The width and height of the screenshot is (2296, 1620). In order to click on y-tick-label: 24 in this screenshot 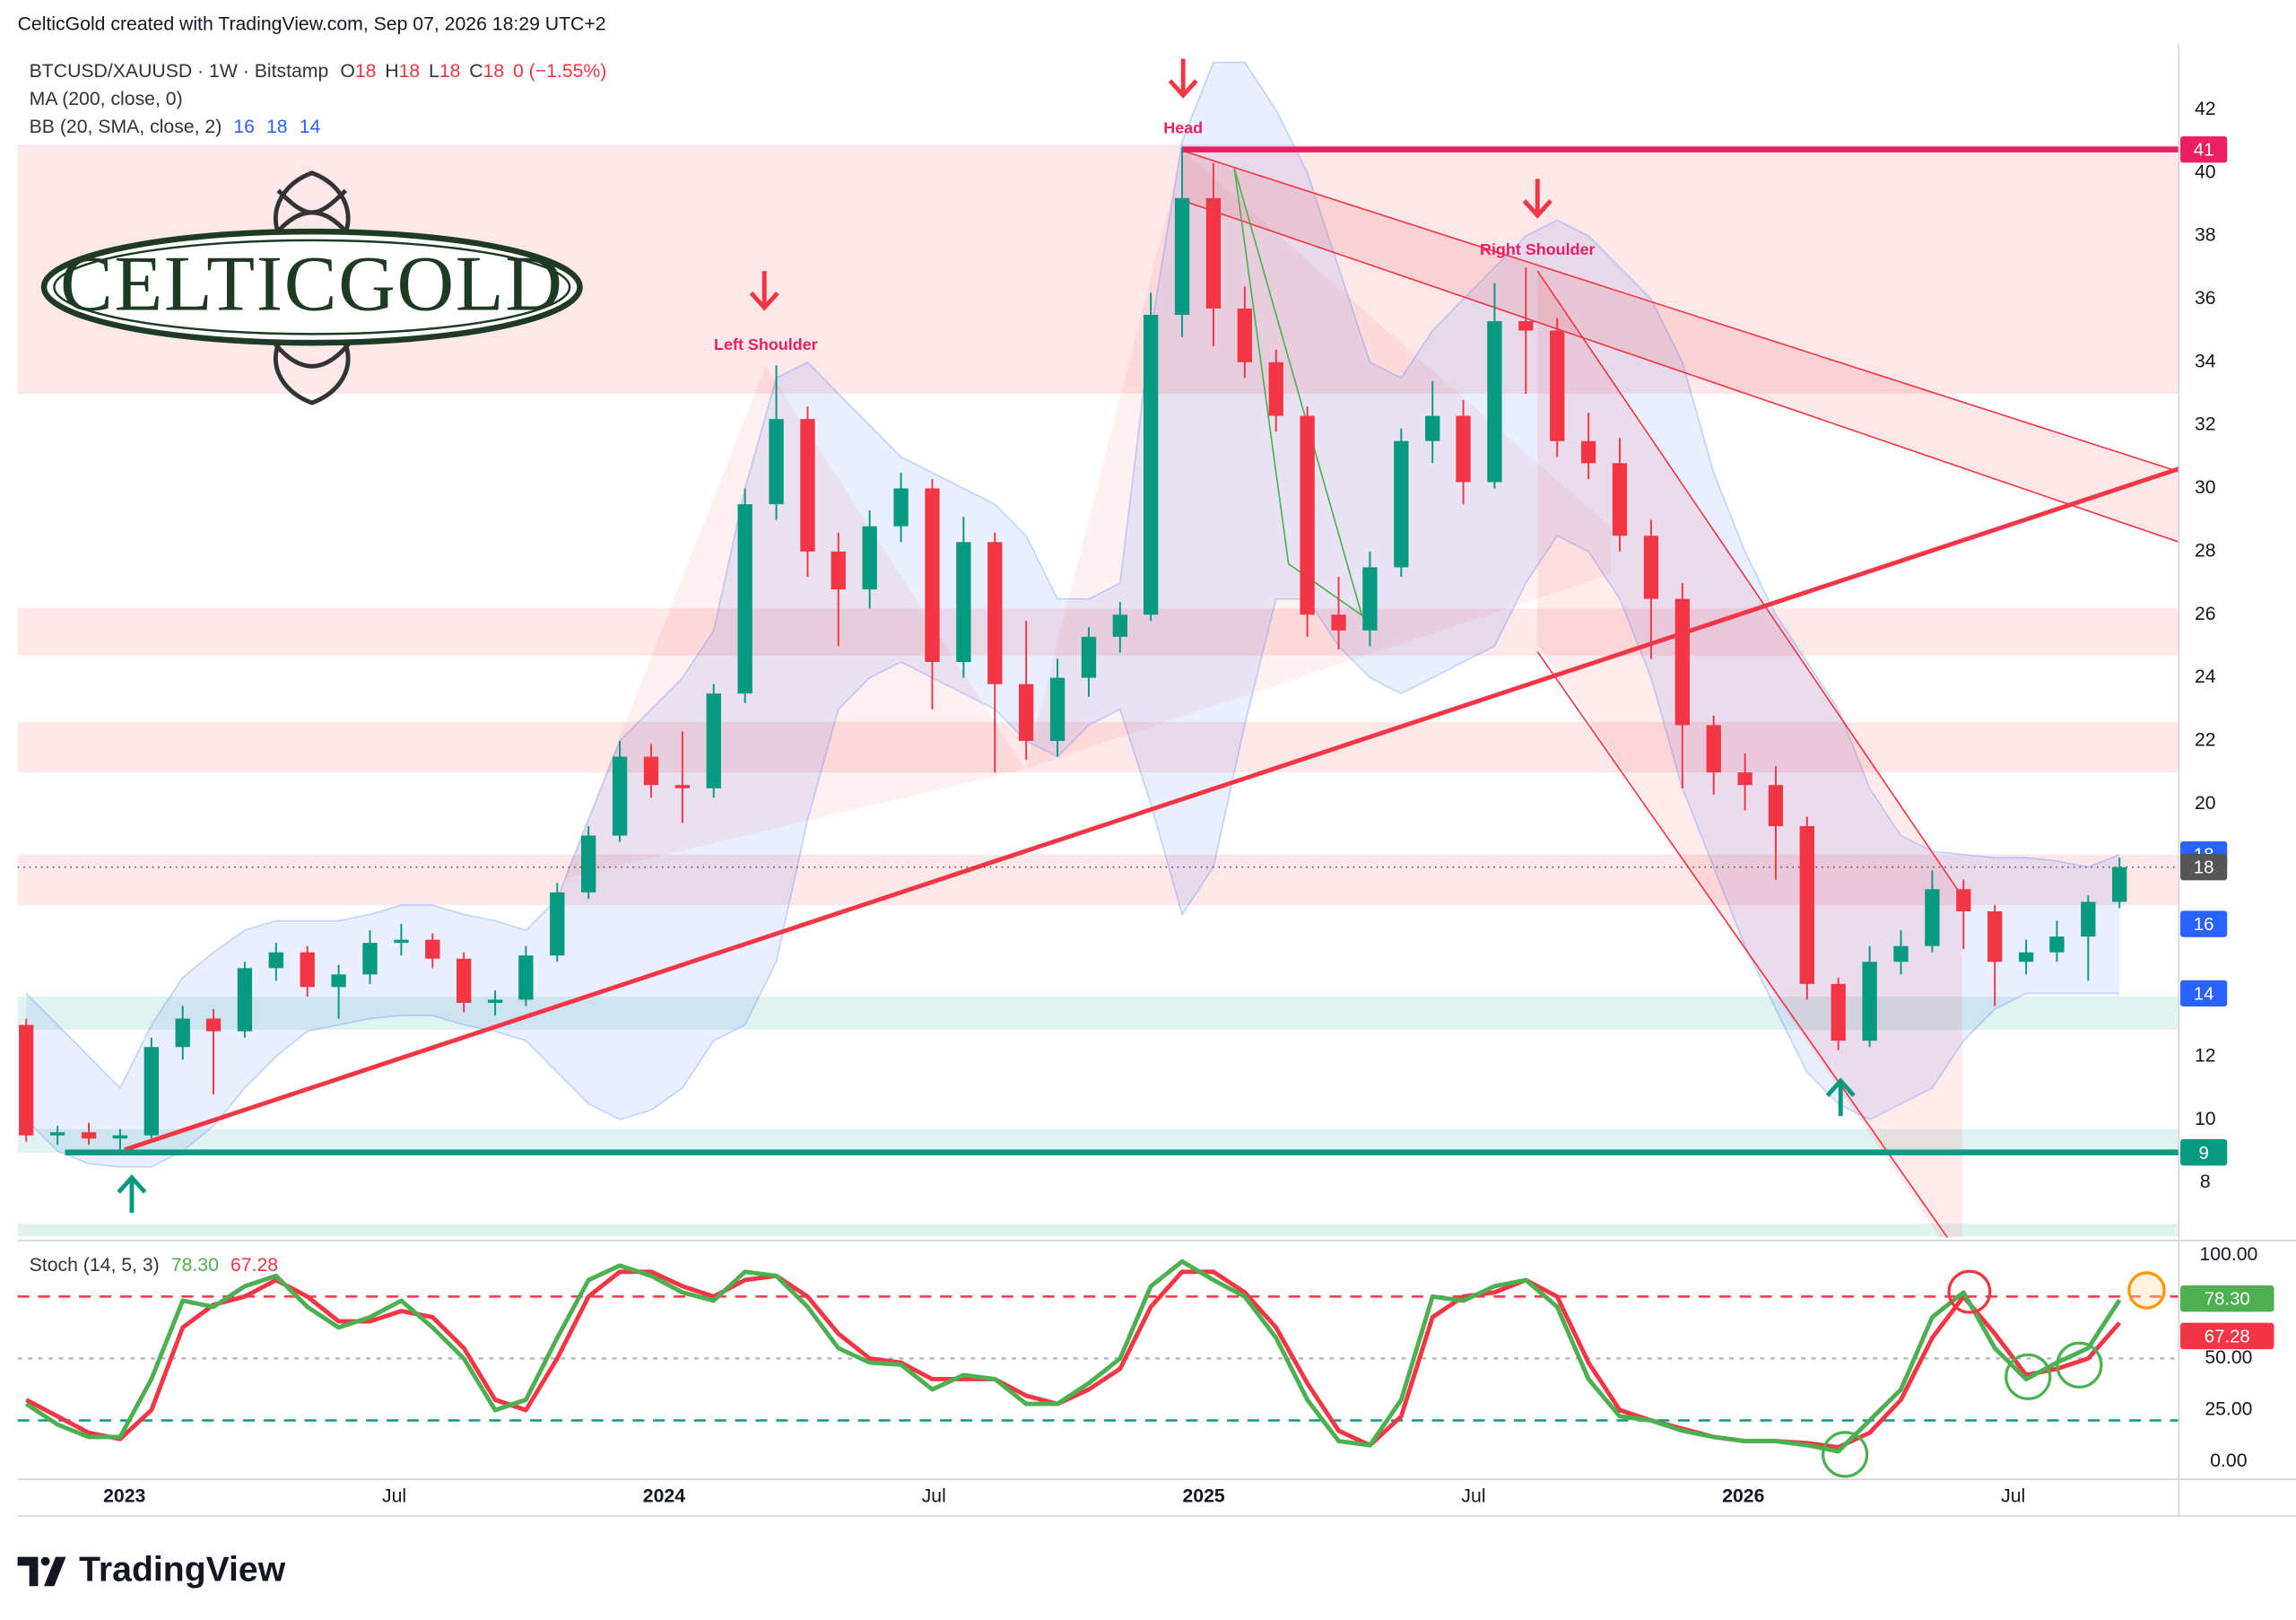, I will do `click(2205, 677)`.